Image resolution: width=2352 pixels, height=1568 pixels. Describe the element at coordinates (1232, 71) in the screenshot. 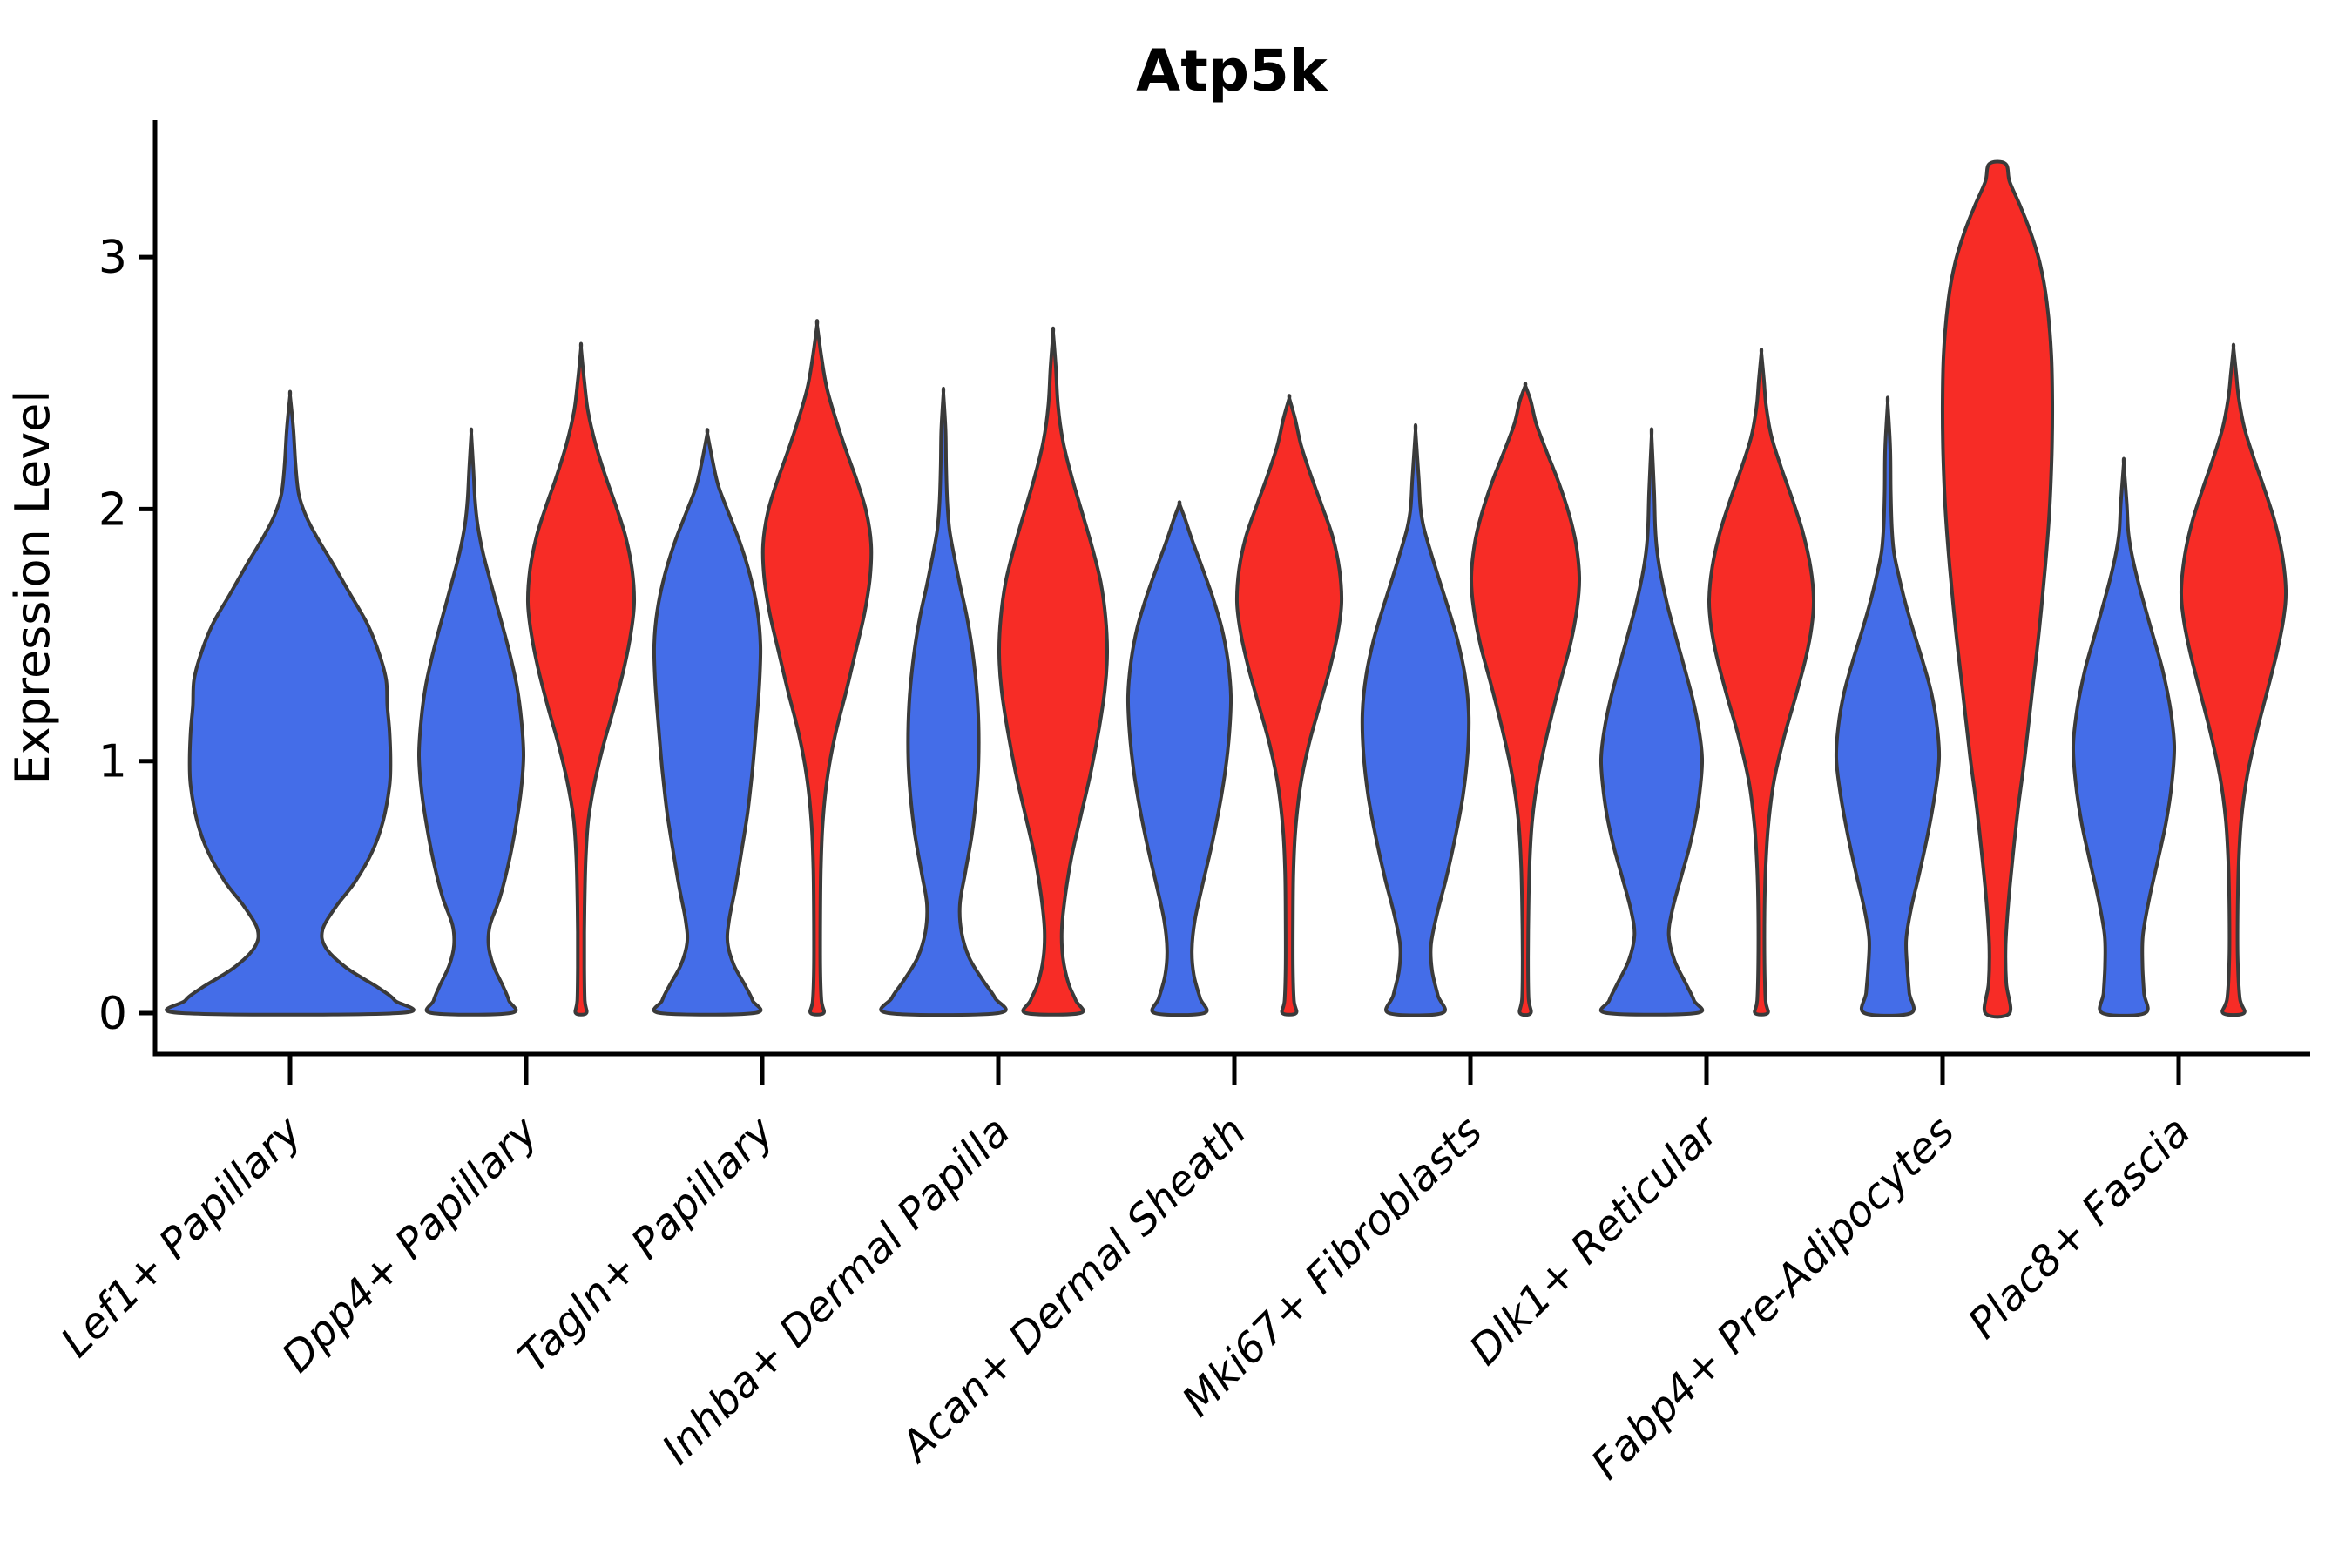

I see `chart-title: Atp5k` at that location.